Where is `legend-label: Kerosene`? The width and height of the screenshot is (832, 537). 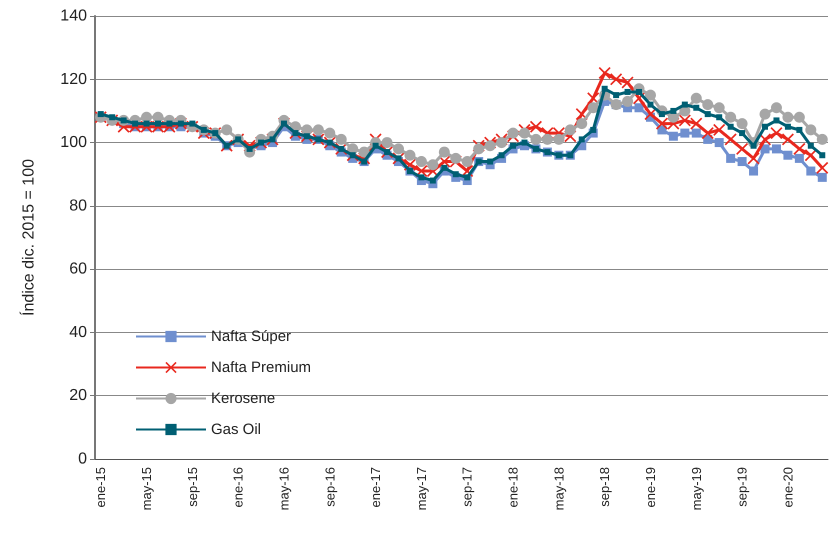 legend-label: Kerosene is located at coordinates (243, 398).